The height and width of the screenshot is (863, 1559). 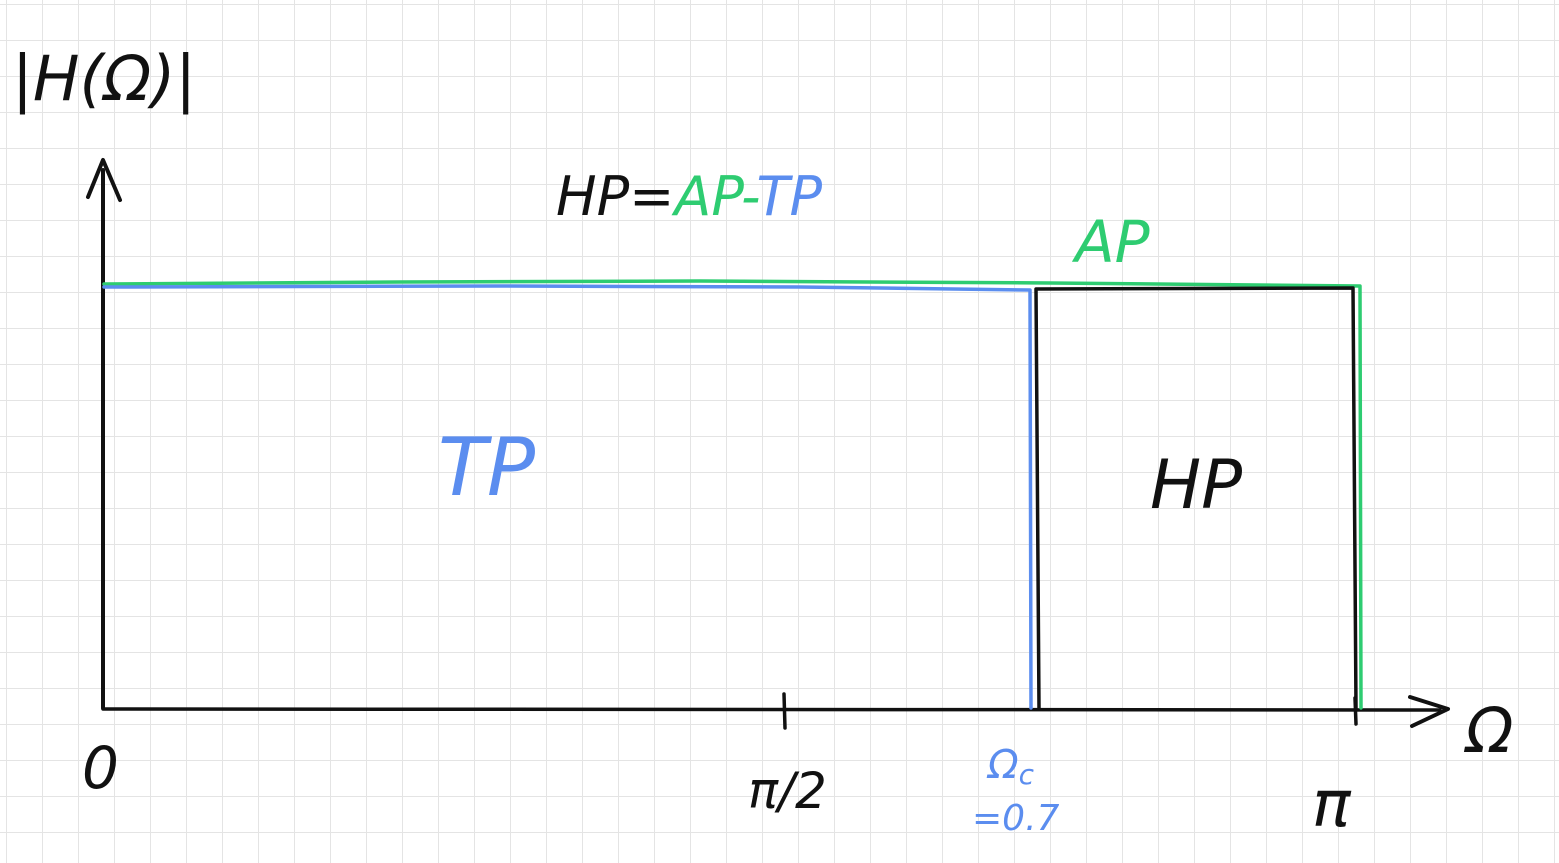 What do you see at coordinates (1488, 730) in the screenshot?
I see `x-axis-label: Ω` at bounding box center [1488, 730].